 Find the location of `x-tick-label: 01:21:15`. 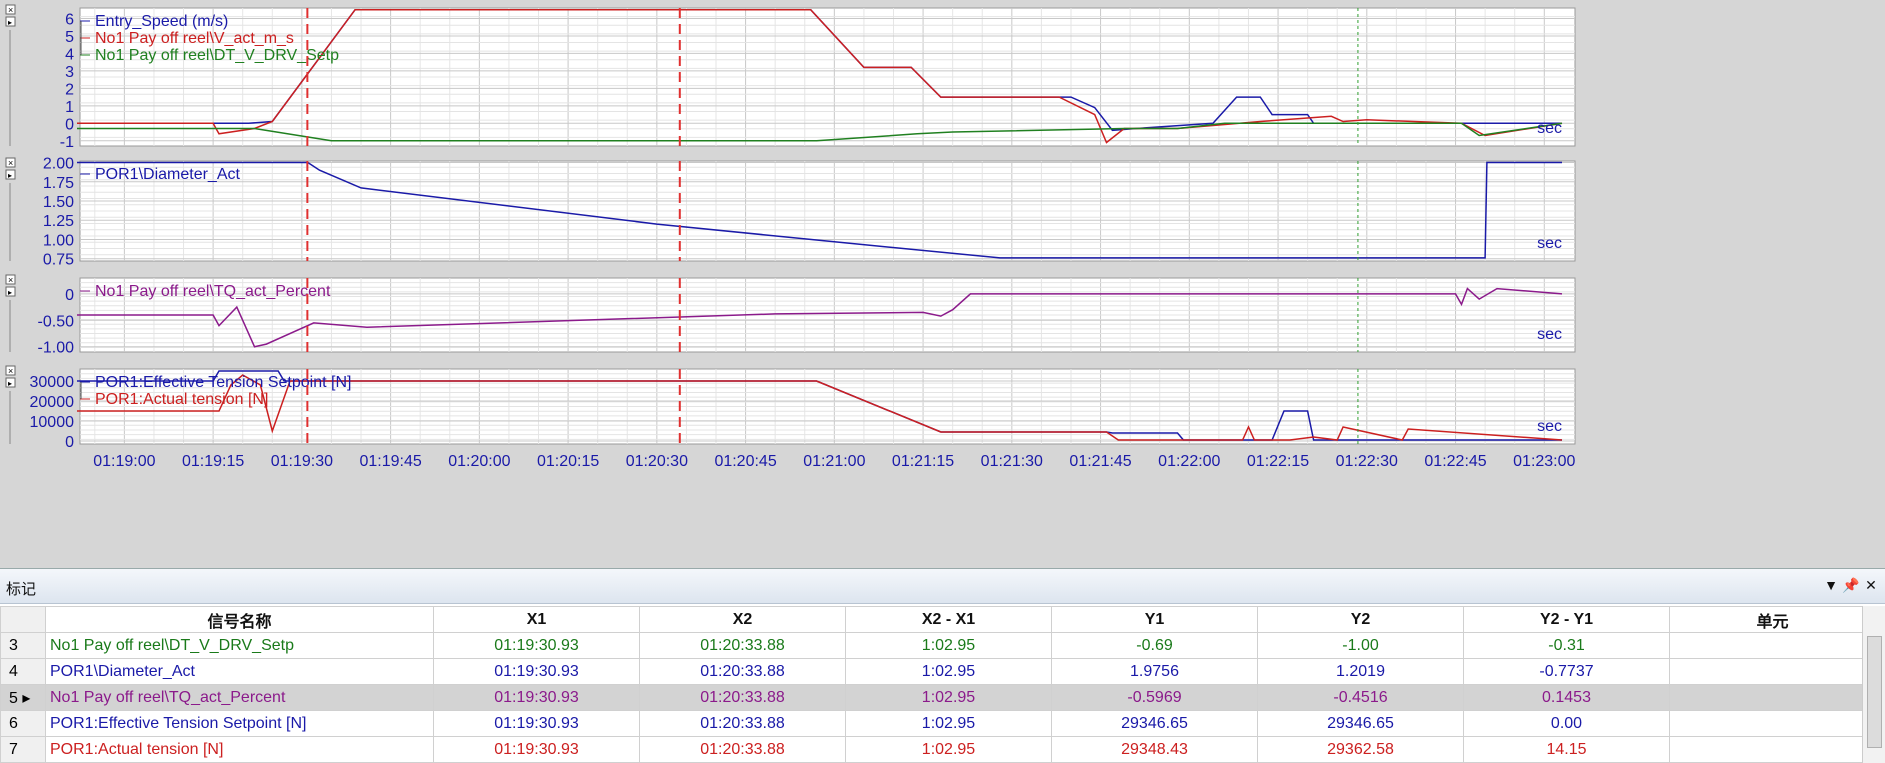

x-tick-label: 01:21:15 is located at coordinates (923, 461).